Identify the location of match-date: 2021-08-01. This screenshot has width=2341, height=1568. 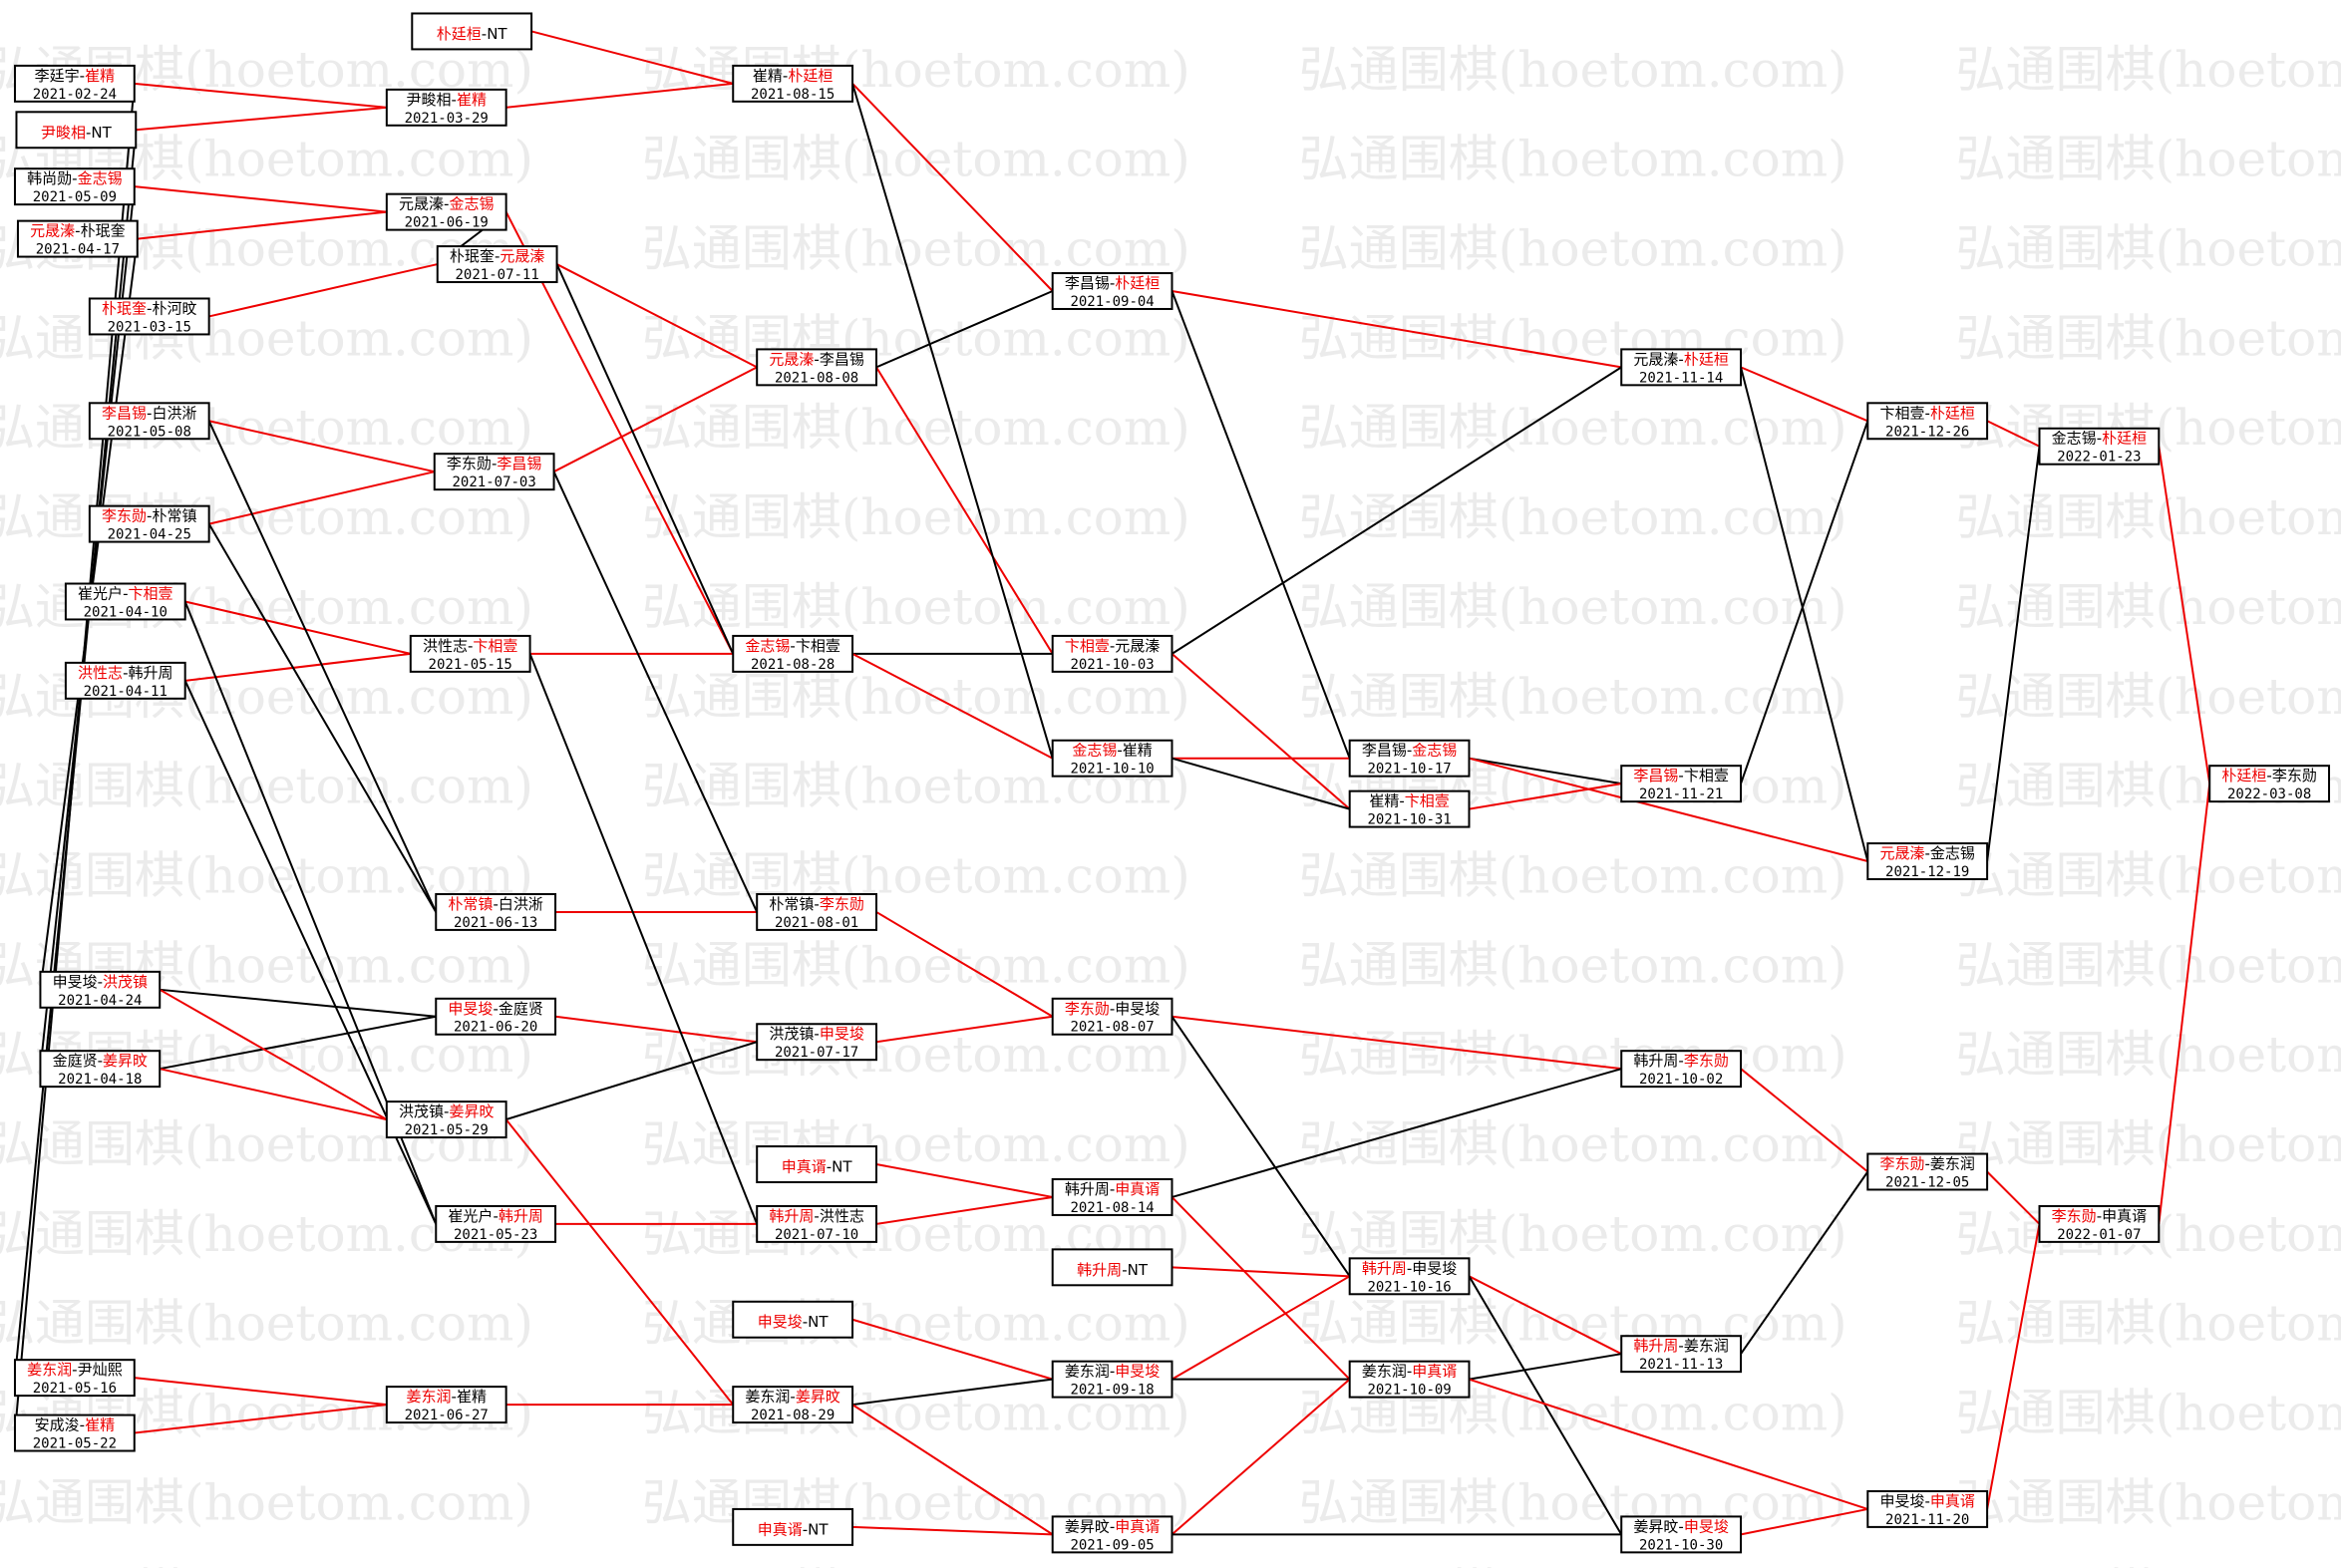
(816, 923).